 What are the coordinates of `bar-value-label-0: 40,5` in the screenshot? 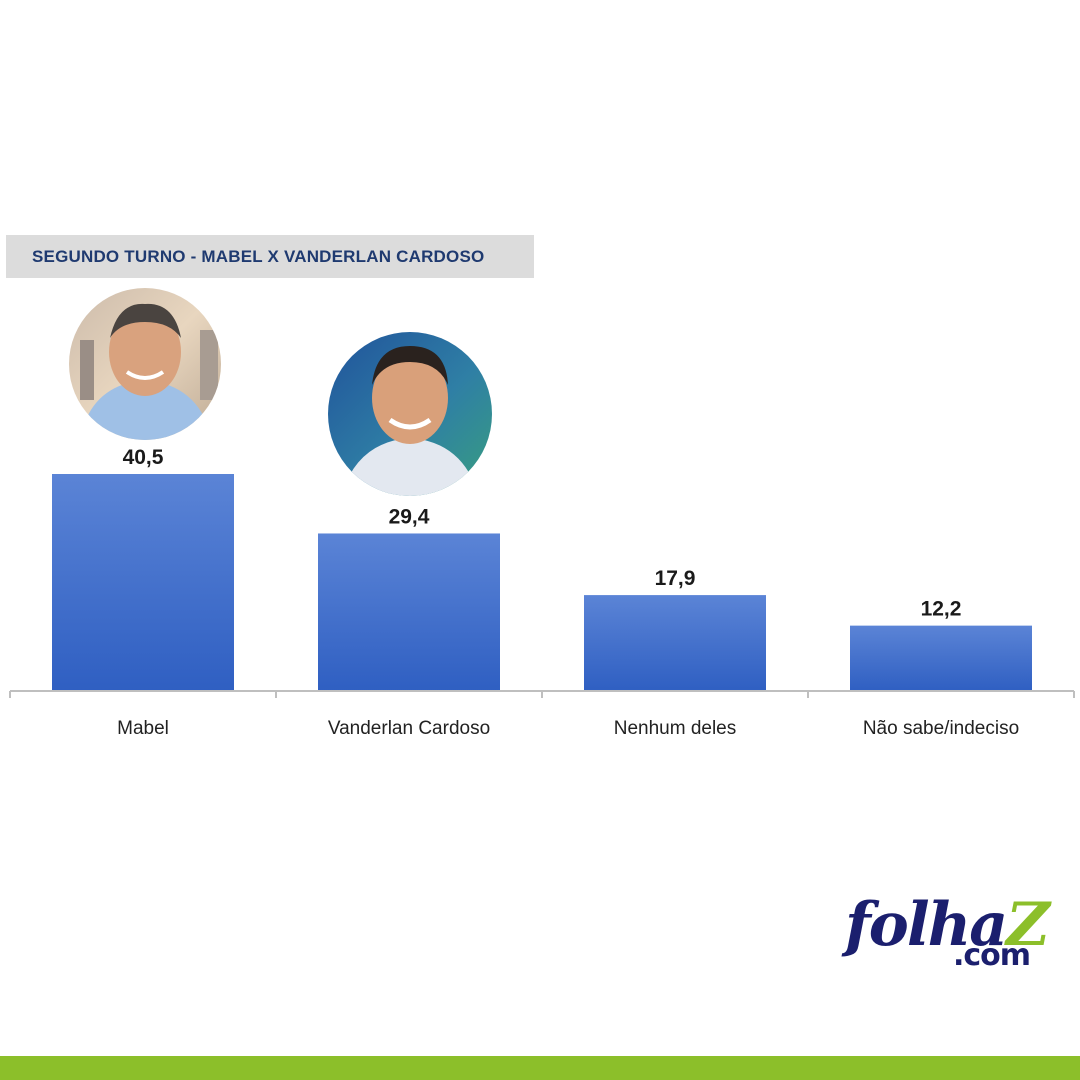 It's located at (143, 457).